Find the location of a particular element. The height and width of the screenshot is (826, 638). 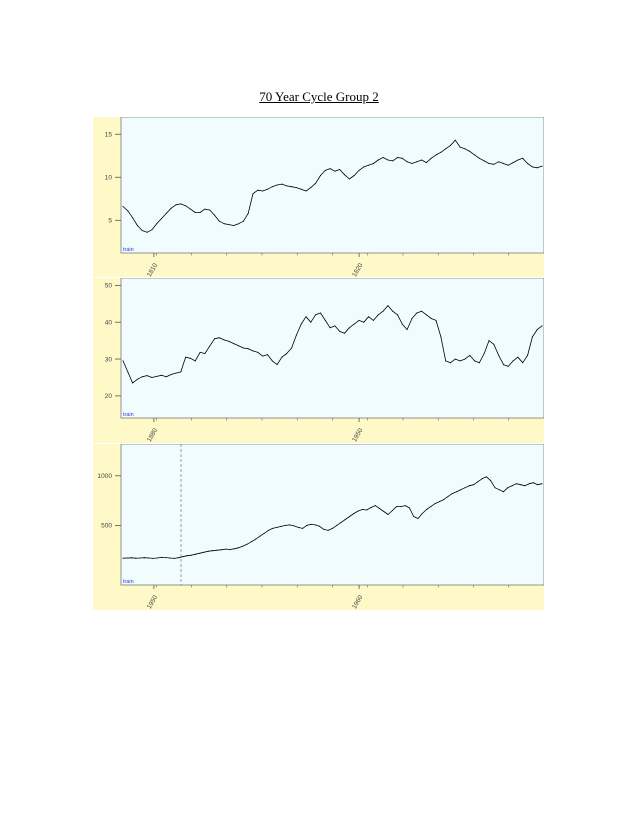

chart-2-ytick-label: 50 is located at coordinates (109, 286).